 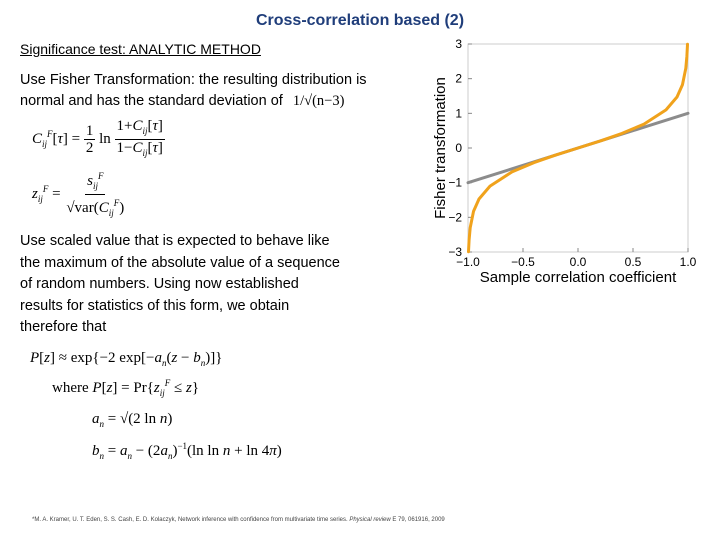 I want to click on y-ticks: 3 2 1 0 −1 −2 −3, so click(x=455, y=148).